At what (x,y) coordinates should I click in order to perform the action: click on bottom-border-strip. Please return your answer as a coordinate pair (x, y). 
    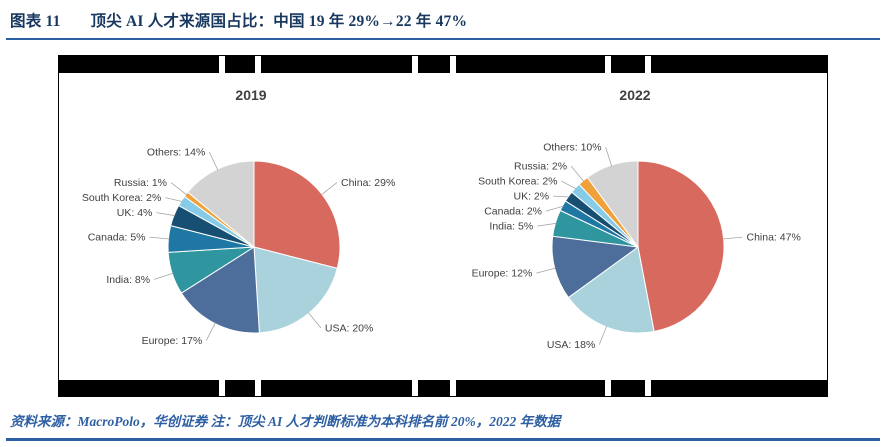
    Looking at the image, I should click on (443, 388).